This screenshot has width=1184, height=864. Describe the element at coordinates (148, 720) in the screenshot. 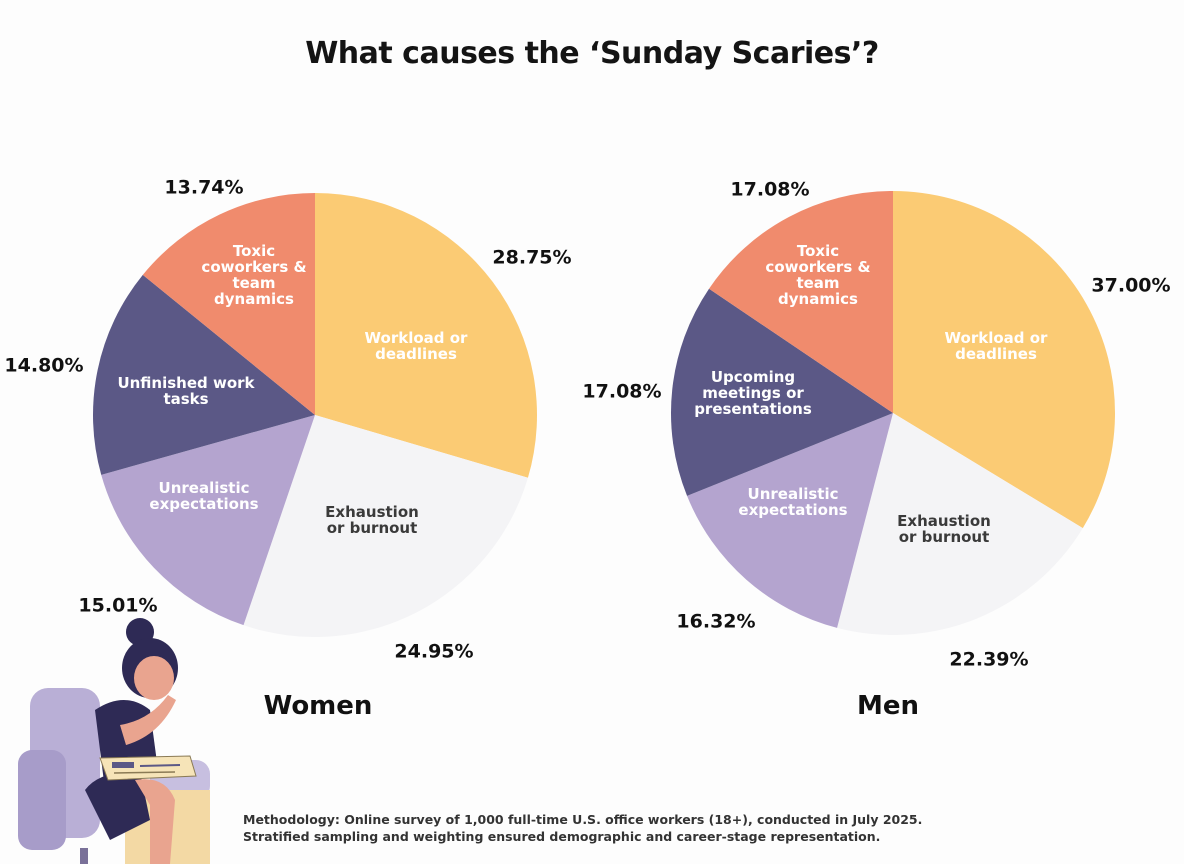

I see `woman-arm` at that location.